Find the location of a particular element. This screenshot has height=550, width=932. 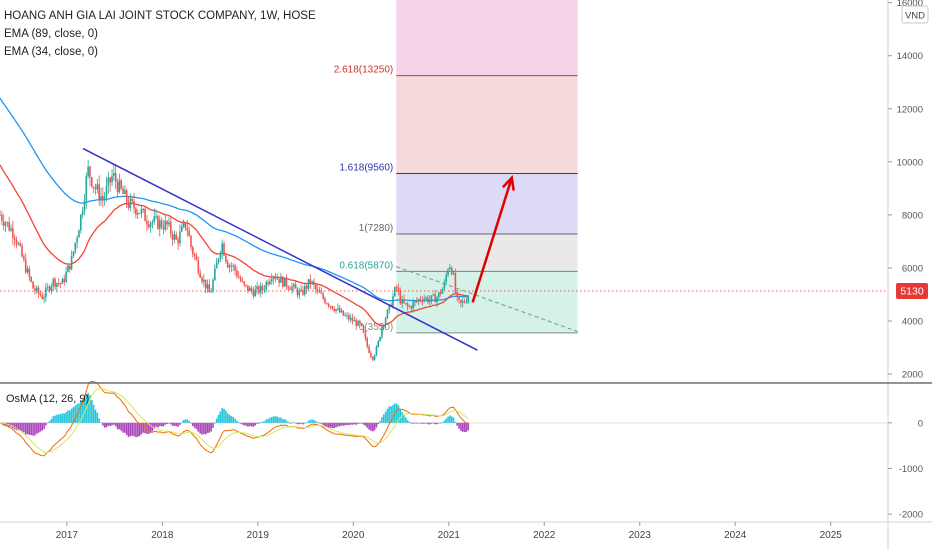

ema34-legend: EMA (34, close, 0) is located at coordinates (51, 52).